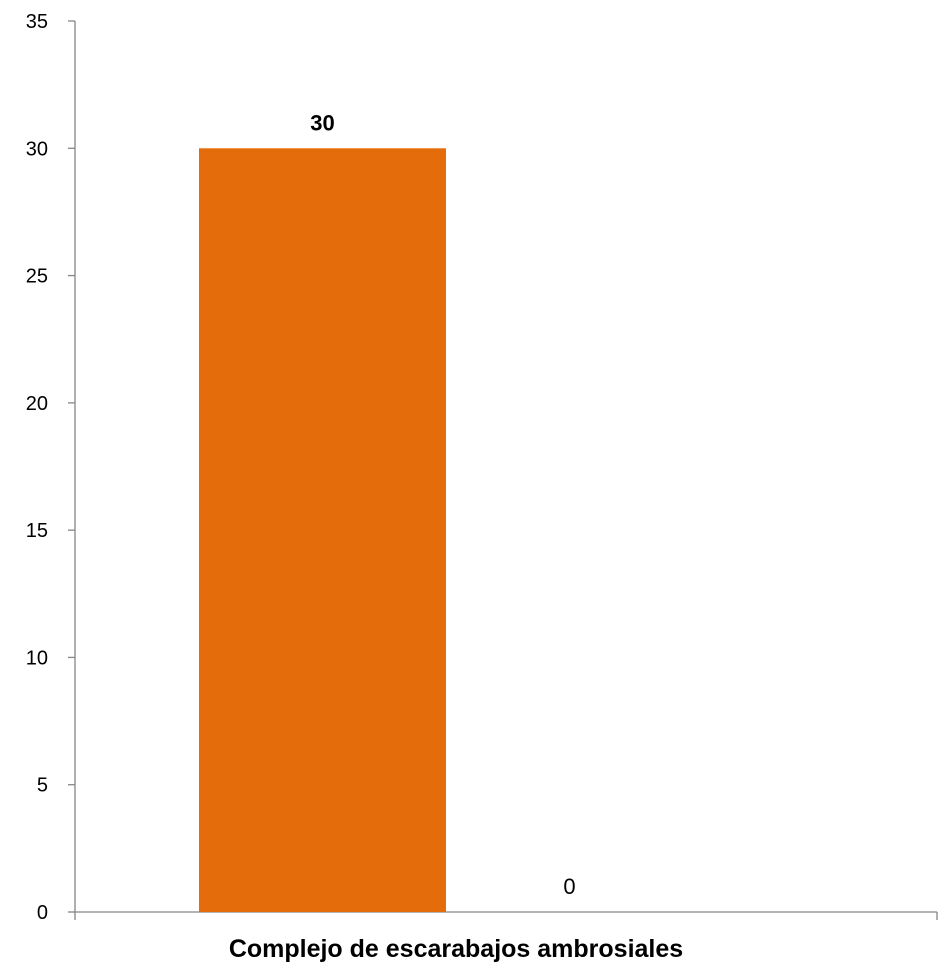 The image size is (951, 970). Describe the element at coordinates (322, 122) in the screenshot. I see `data-label-series-0: 30` at that location.